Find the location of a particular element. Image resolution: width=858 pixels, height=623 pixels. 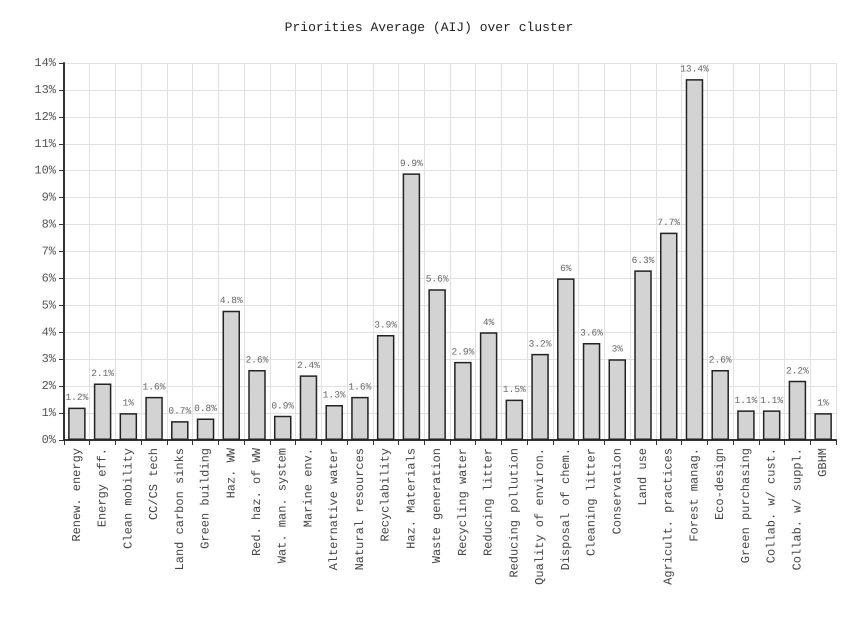

x-tick-label: Collab. w/ cust. is located at coordinates (771, 506).